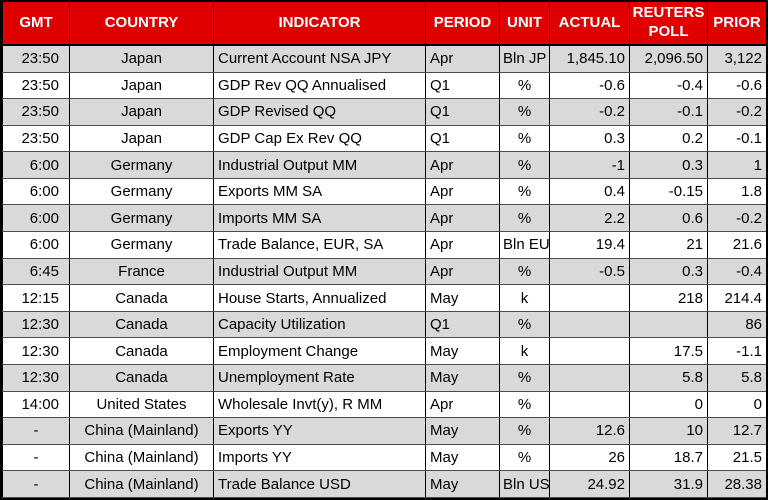 The height and width of the screenshot is (500, 768). I want to click on table-row: 23:50 Japan GDP Cap Ex Rev QQ Q1% 0.3 0.2 -0.1, so click(384, 138).